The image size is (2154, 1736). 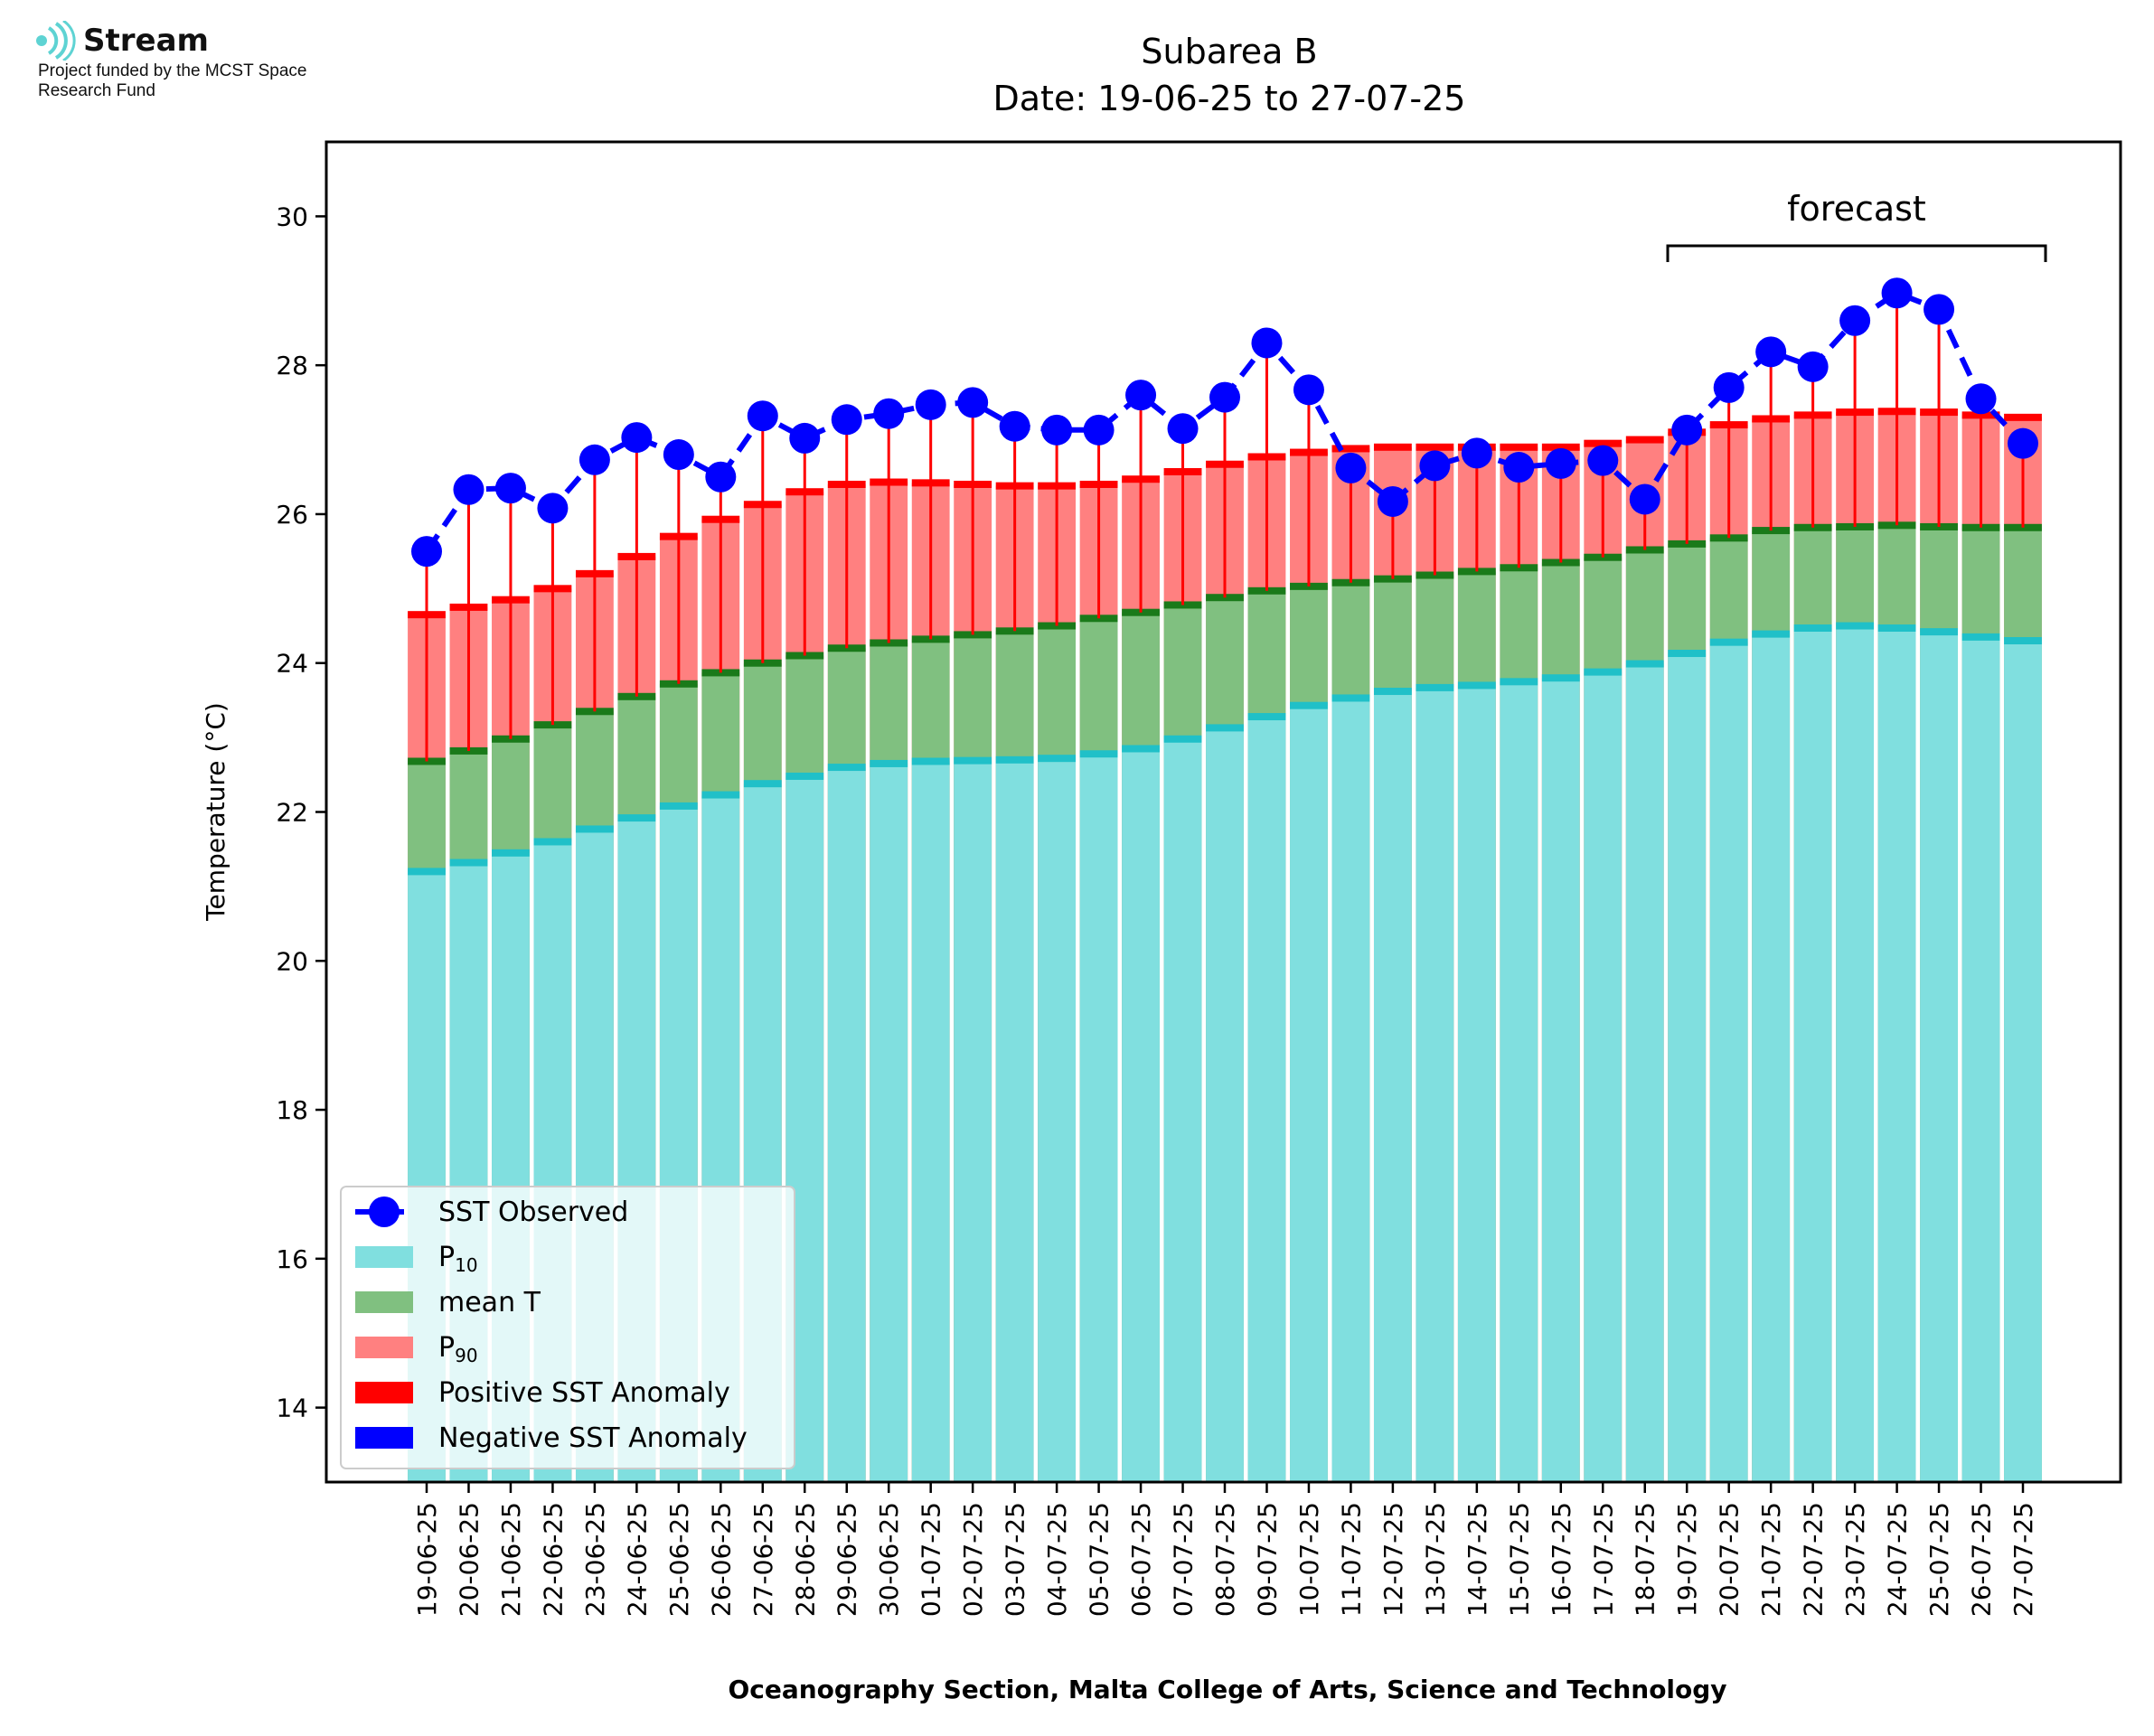 What do you see at coordinates (1771, 1560) in the screenshot?
I see `x-tick-label: 21-07-25` at bounding box center [1771, 1560].